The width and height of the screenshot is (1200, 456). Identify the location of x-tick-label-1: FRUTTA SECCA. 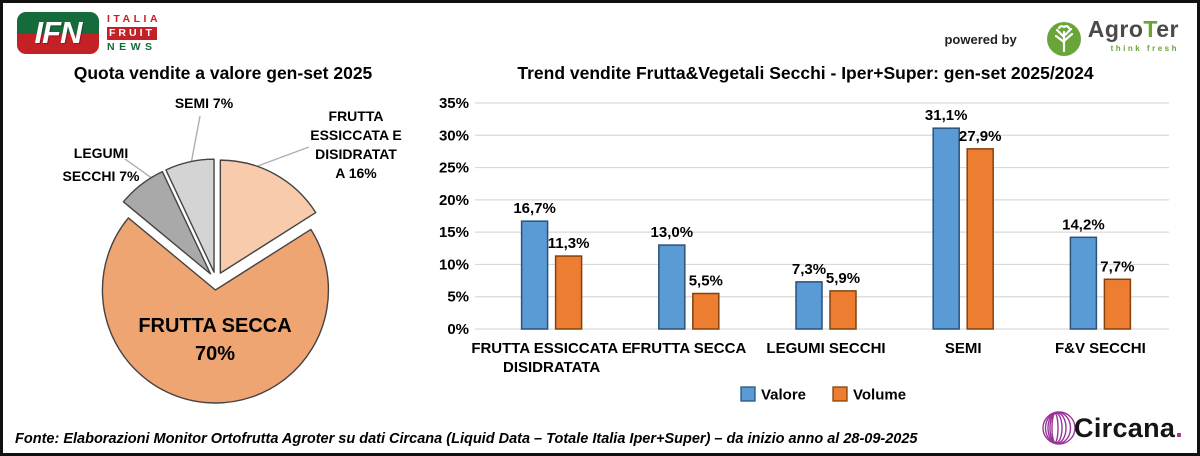
(688, 348).